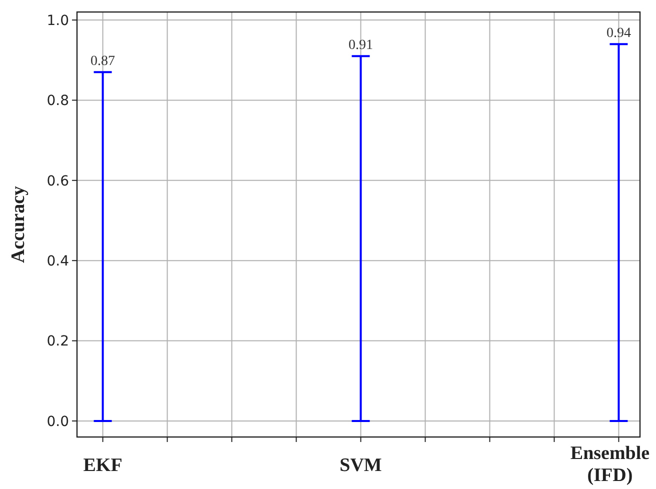 This screenshot has height=489, width=656. Describe the element at coordinates (361, 465) in the screenshot. I see `x-tick-label: SVM` at that location.